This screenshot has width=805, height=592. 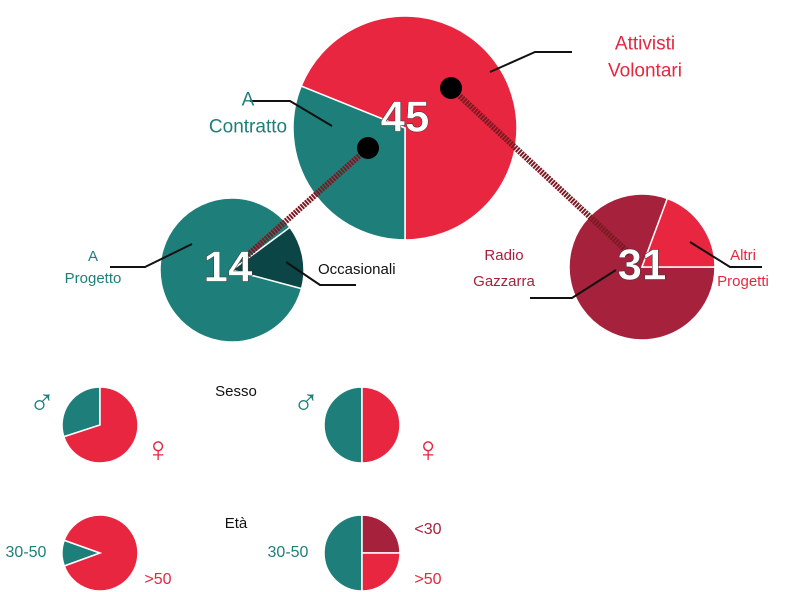 What do you see at coordinates (427, 529) in the screenshot?
I see `slice-label: <30` at bounding box center [427, 529].